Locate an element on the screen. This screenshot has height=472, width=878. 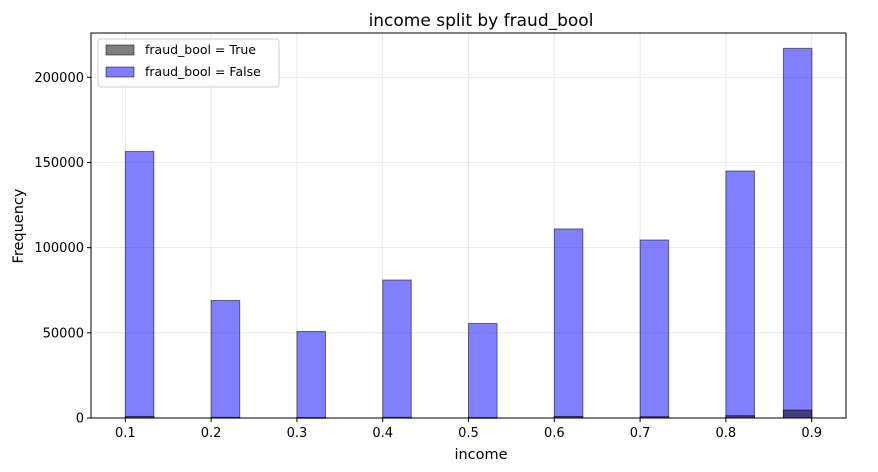
y-tick-label: 200000 is located at coordinates (59, 78).